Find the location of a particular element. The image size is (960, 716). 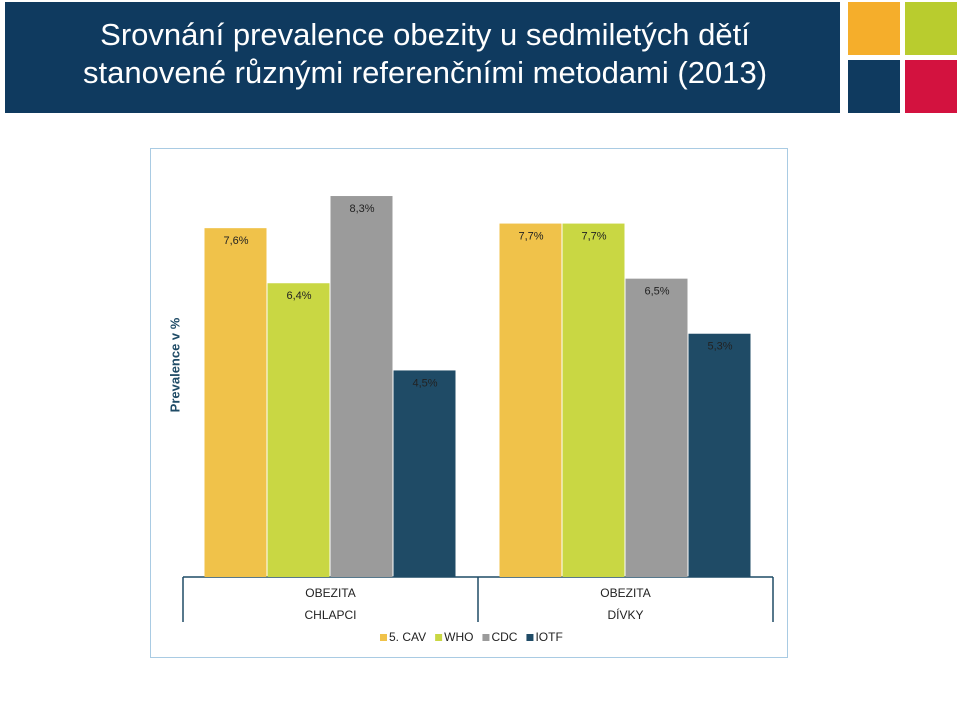

x-tick-label: OBEZITA CHLAPCI is located at coordinates (330, 604).